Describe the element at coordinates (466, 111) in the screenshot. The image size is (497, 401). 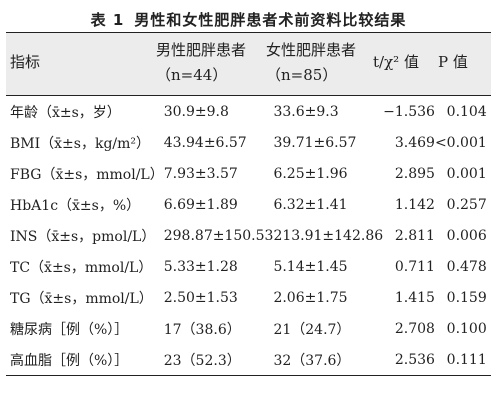
I see `cell-p: 0.104` at that location.